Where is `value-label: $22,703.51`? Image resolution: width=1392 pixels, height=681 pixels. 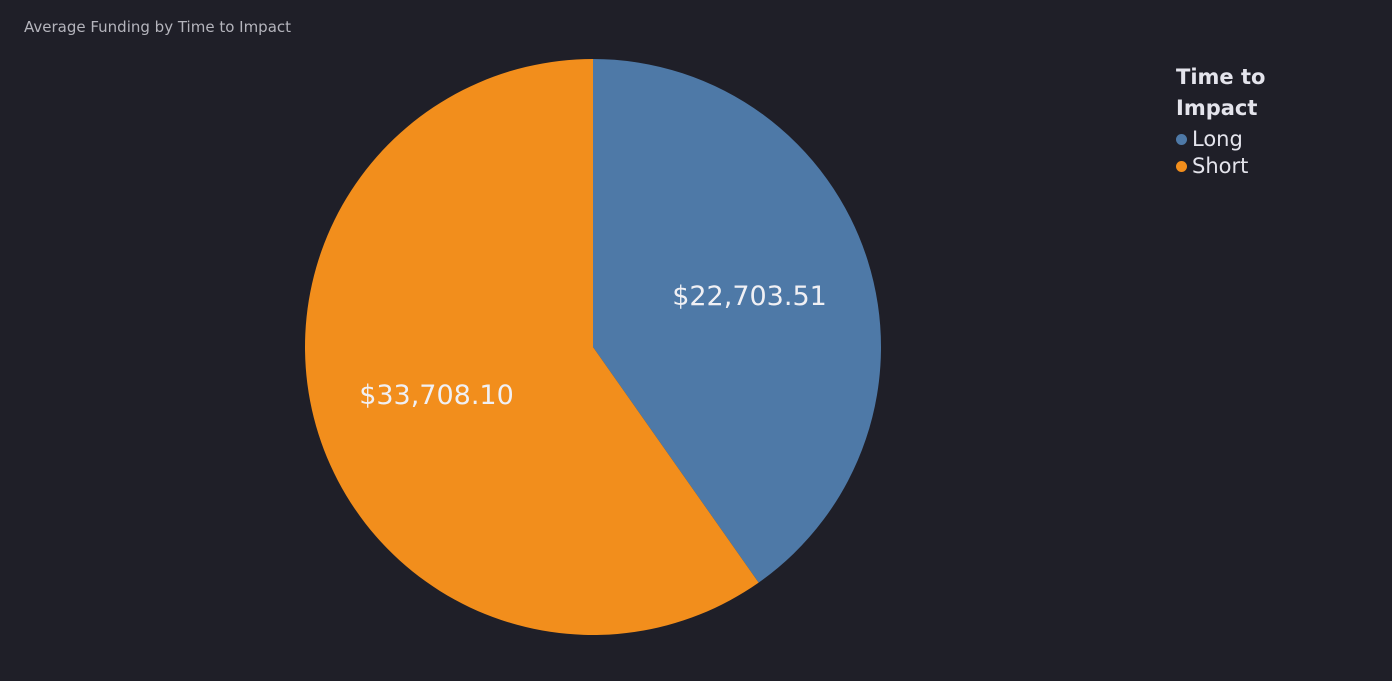
value-label: $22,703.51 is located at coordinates (749, 296).